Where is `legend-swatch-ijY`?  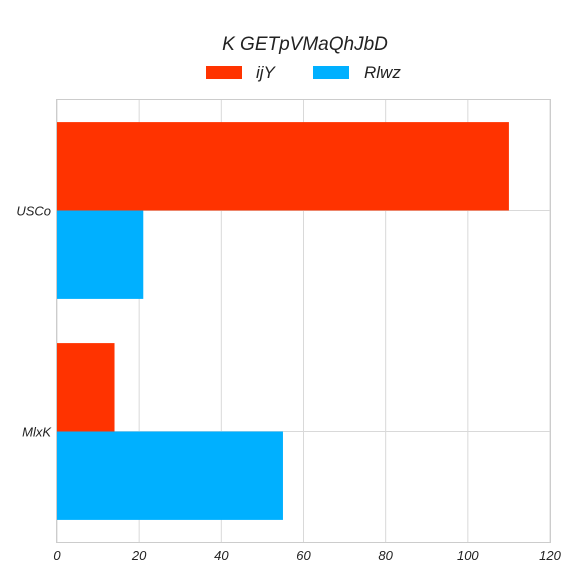
legend-swatch-ijY is located at coordinates (224, 72).